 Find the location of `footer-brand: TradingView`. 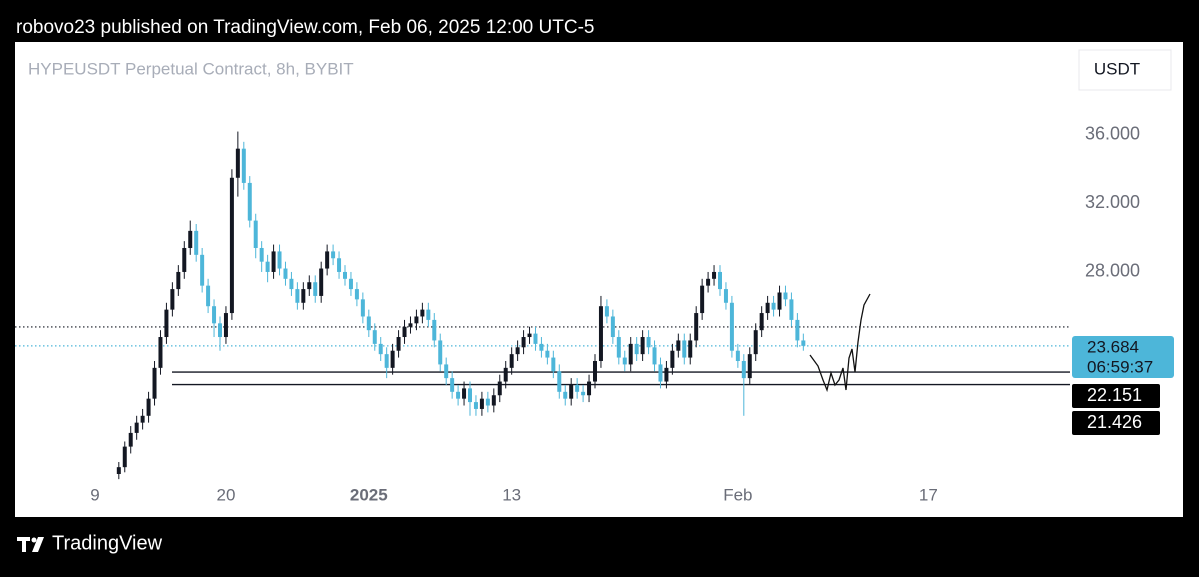

footer-brand: TradingView is located at coordinates (107, 543).